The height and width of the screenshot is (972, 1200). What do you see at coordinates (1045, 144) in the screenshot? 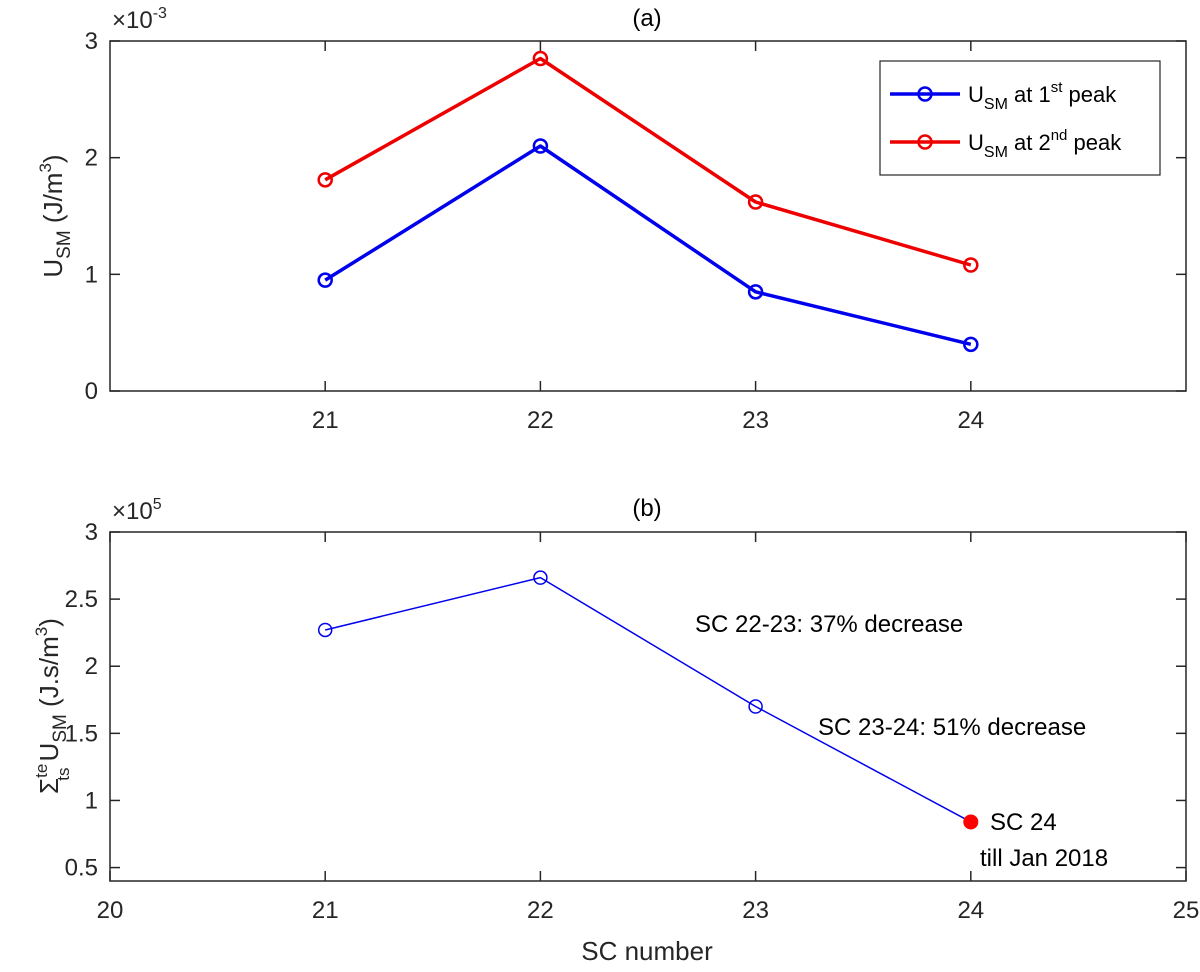
I see `legend-label-2: USM at 2nd peak` at bounding box center [1045, 144].